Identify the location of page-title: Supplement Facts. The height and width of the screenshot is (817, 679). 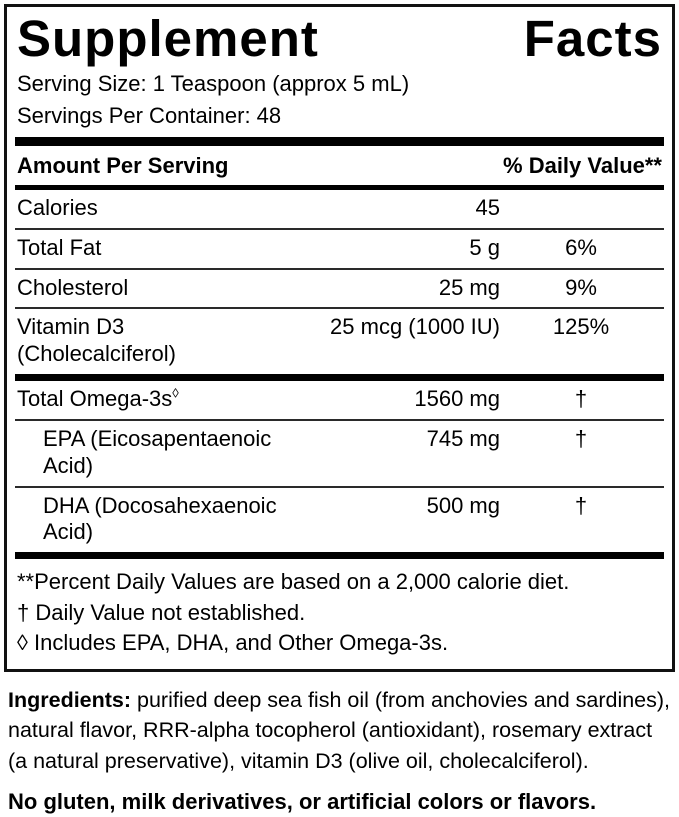
(339, 38).